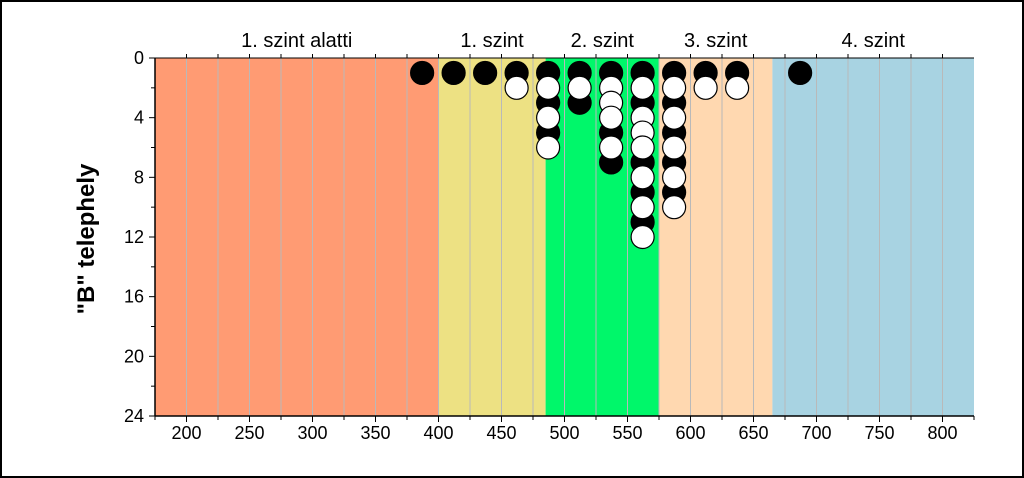 The image size is (1024, 478). I want to click on band-label-5: 4. szint, so click(874, 41).